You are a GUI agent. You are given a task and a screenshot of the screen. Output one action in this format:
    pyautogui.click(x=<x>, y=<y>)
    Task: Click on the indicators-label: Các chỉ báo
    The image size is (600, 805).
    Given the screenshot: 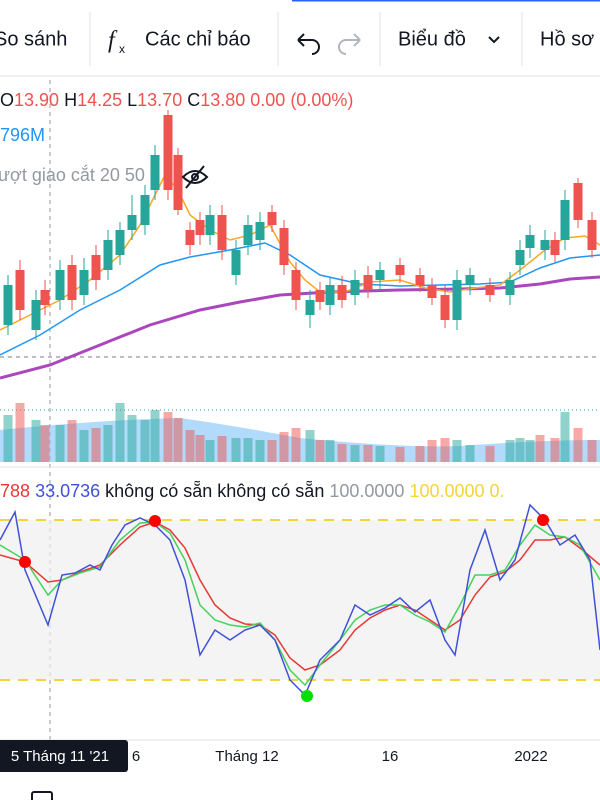 What is the action you would take?
    pyautogui.click(x=198, y=39)
    